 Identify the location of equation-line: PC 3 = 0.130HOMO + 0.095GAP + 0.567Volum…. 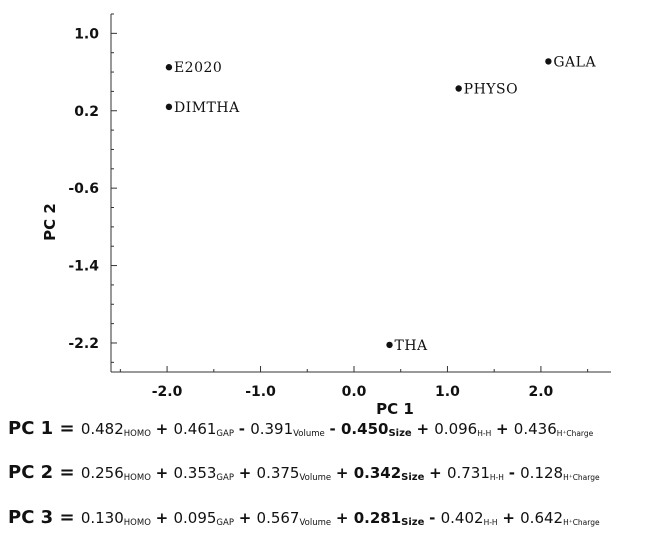
(304, 517).